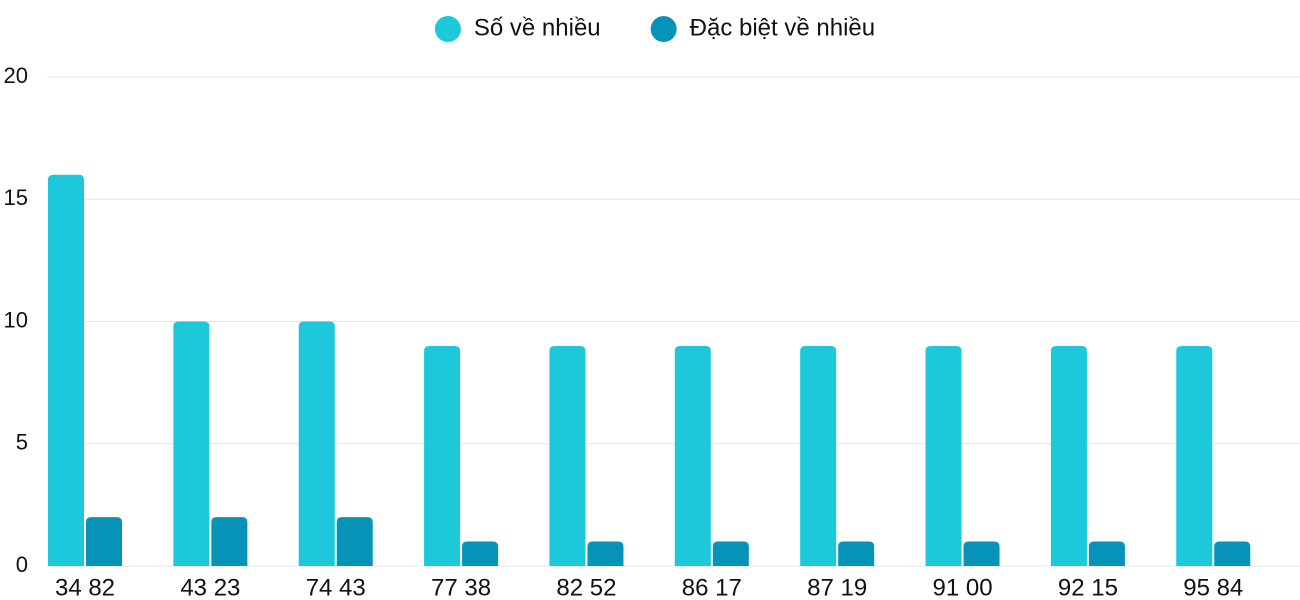  I want to click on x-tick-label: 87 19, so click(837, 587).